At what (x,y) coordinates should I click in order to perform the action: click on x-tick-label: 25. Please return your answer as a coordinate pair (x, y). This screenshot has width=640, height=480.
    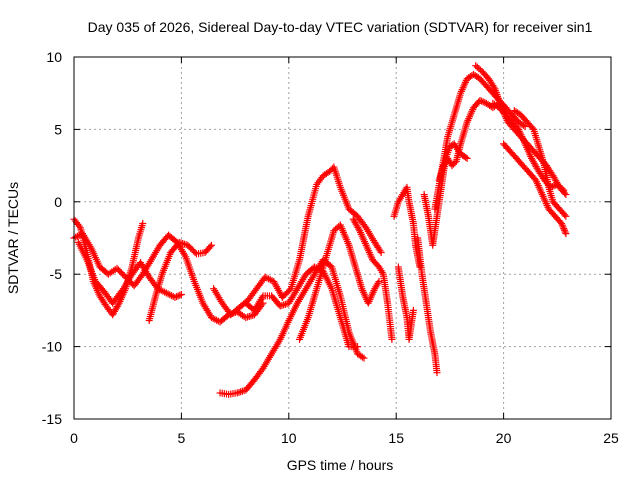
    Looking at the image, I should click on (611, 438).